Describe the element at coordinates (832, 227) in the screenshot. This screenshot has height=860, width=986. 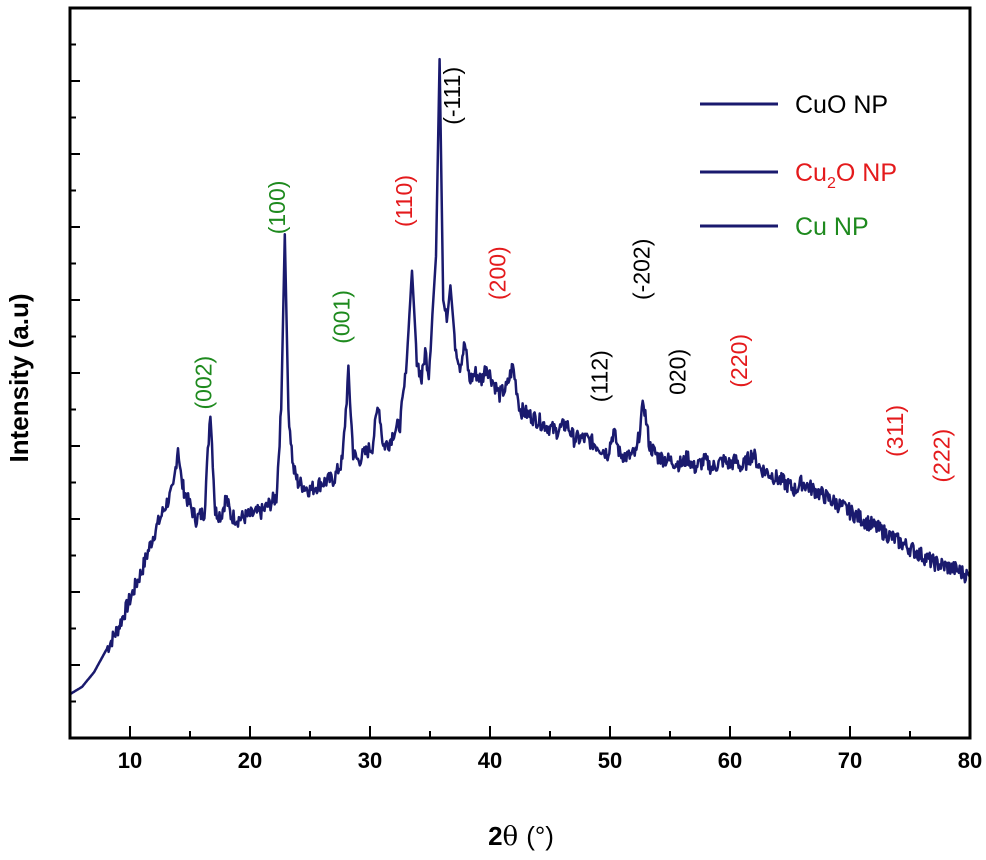
I see `legend-entry: Cu NP` at that location.